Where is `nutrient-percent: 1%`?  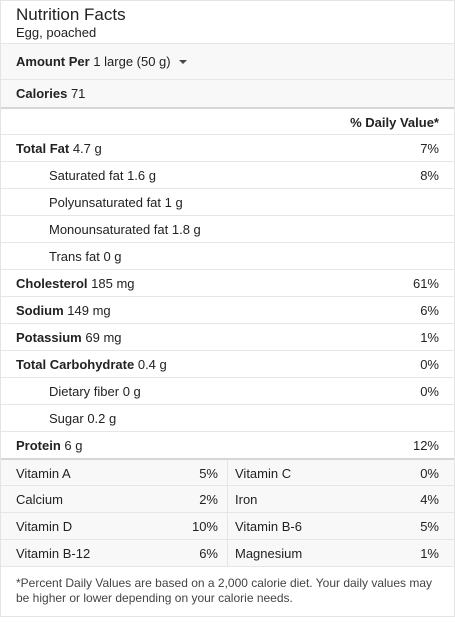
nutrient-percent: 1% is located at coordinates (429, 337).